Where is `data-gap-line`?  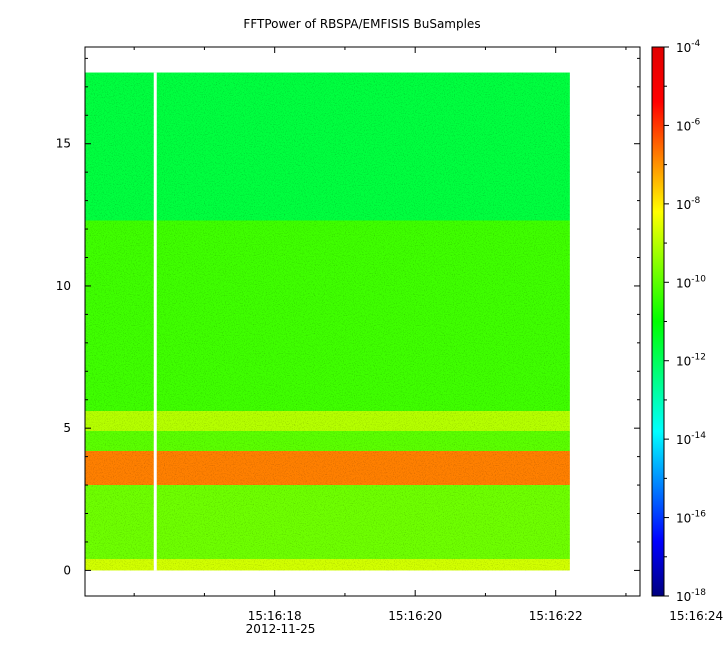
data-gap-line is located at coordinates (155, 321).